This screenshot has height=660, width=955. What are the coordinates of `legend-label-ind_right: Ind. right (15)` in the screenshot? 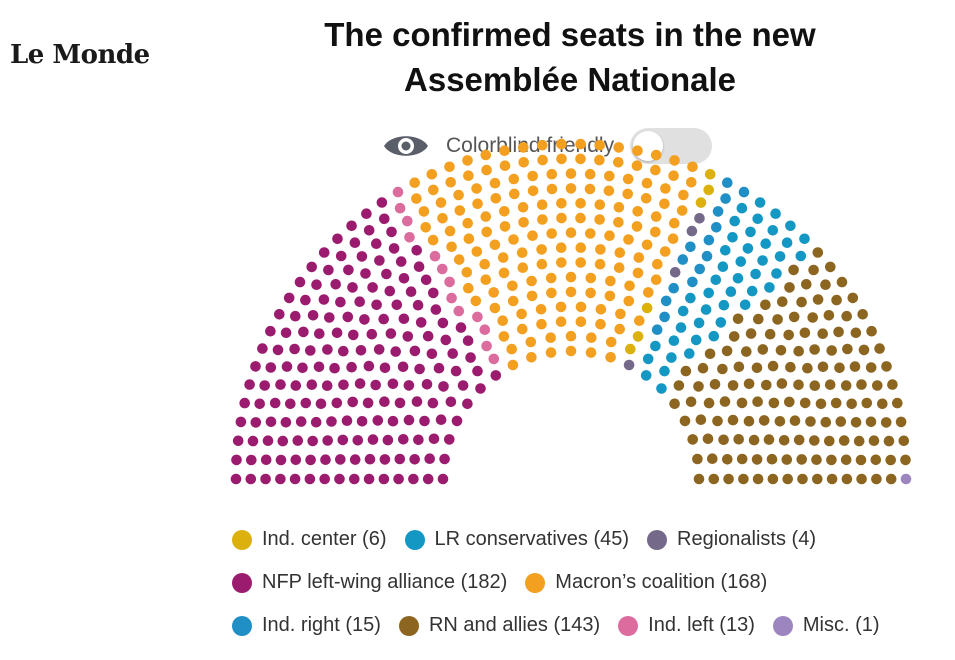 It's located at (321, 625).